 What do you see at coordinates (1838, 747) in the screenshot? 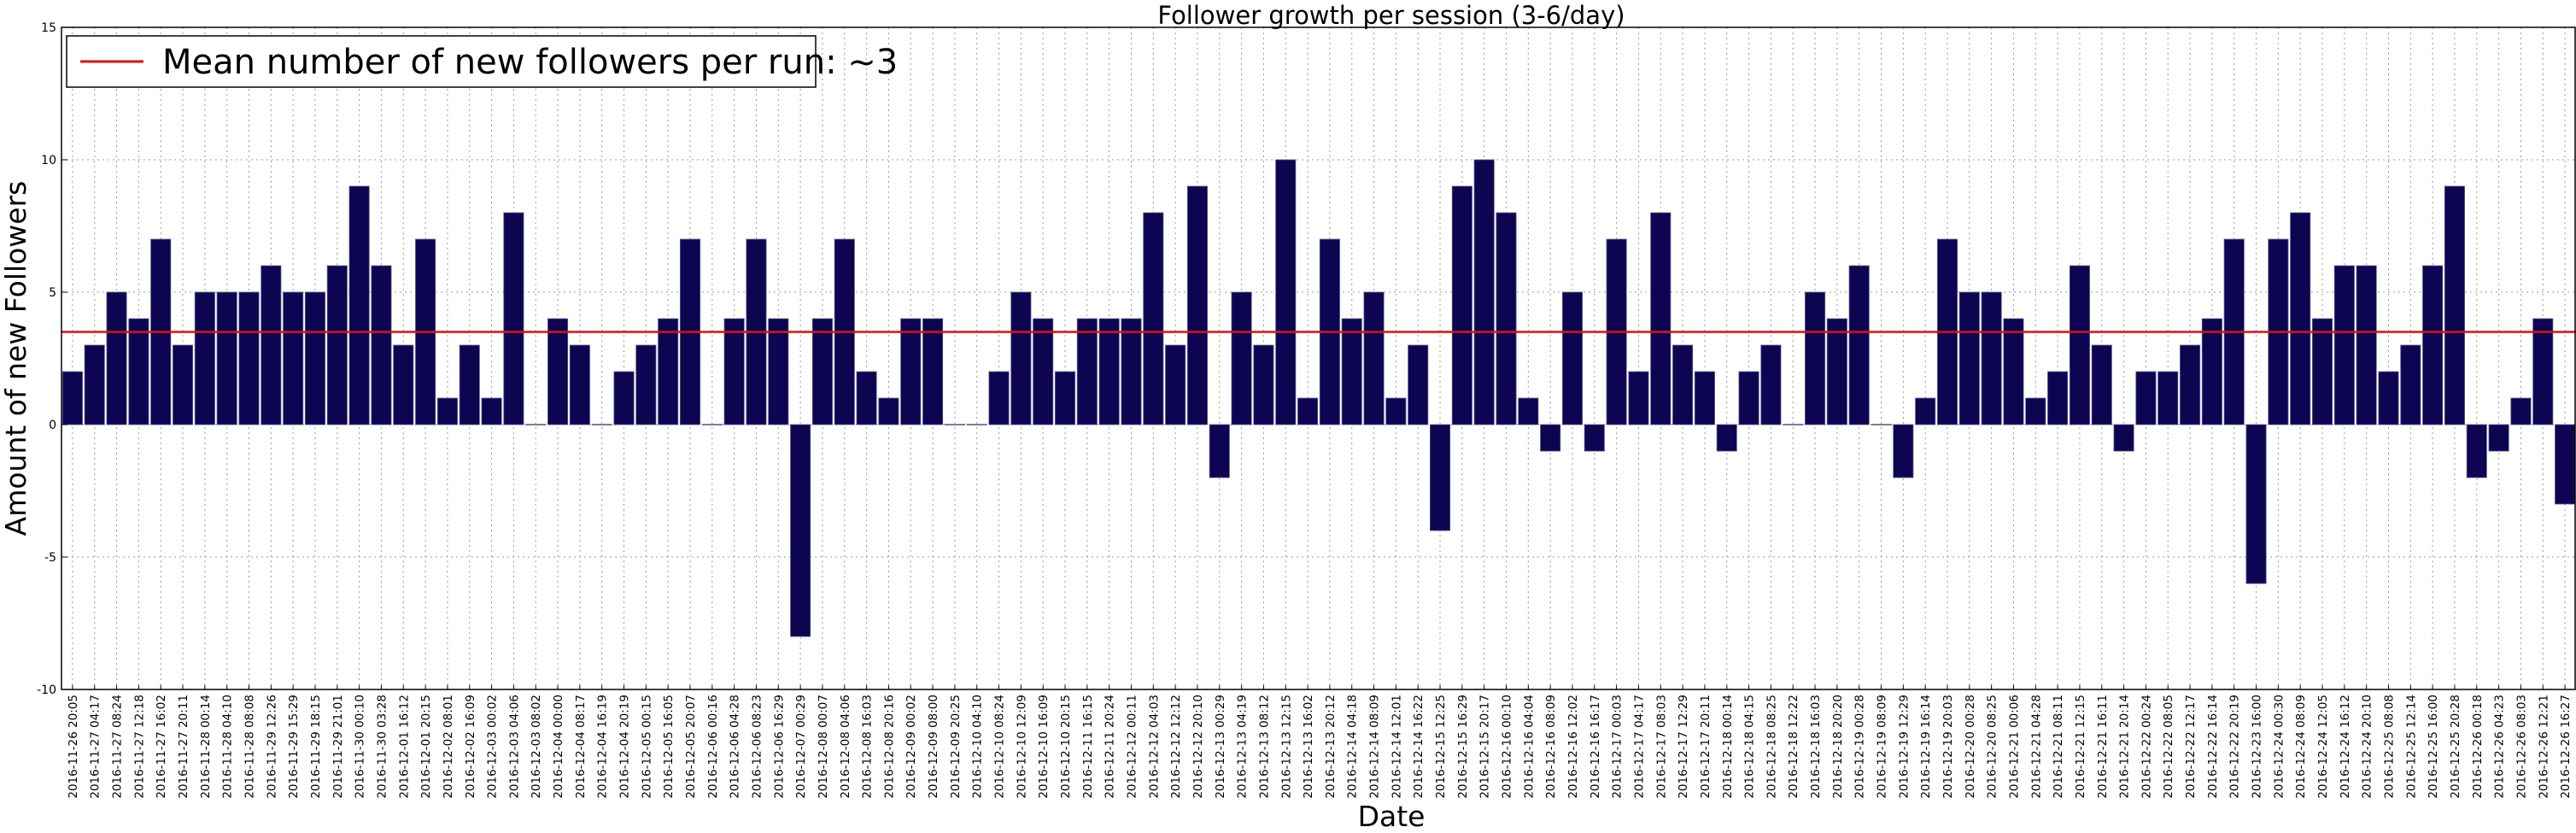
I see `x-tick-label: 2016-12-18 20:20` at bounding box center [1838, 747].